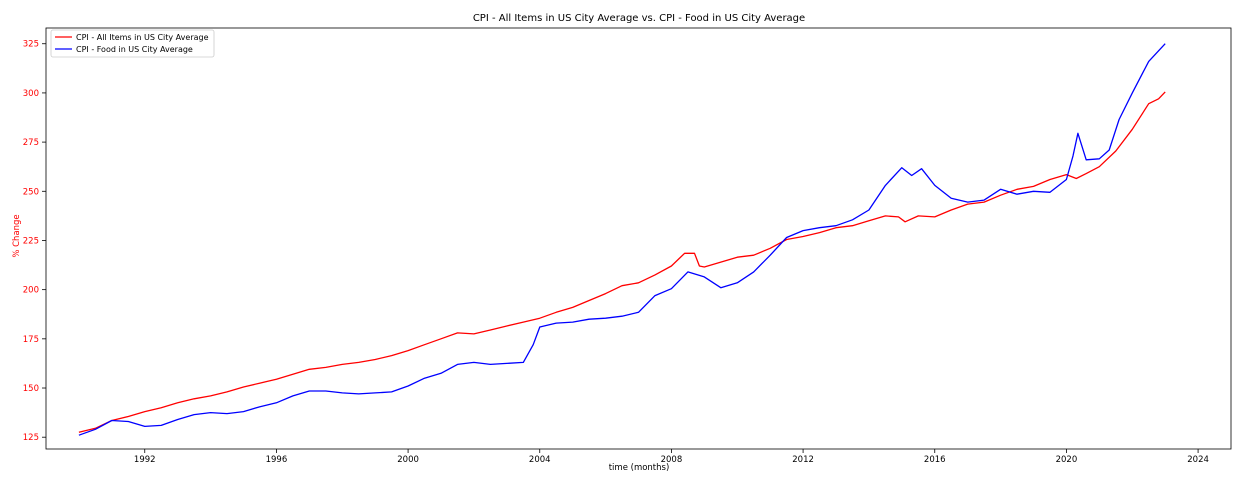 This screenshot has width=1243, height=480. I want to click on y-tick-label: 150, so click(31, 389).